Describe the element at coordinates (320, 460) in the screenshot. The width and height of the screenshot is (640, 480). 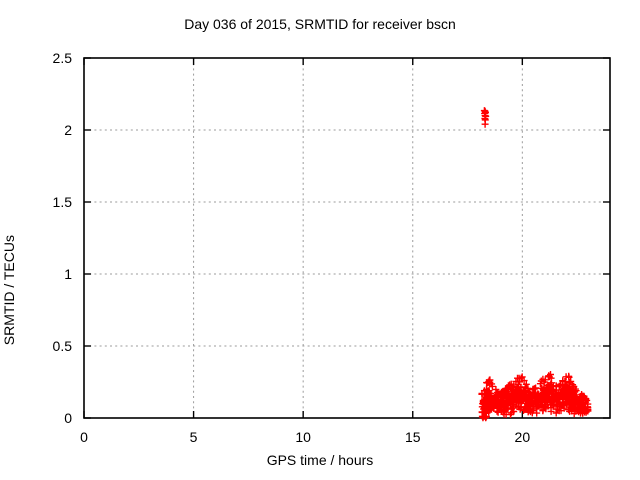
I see `x-axis-label: GPS time / hours` at that location.